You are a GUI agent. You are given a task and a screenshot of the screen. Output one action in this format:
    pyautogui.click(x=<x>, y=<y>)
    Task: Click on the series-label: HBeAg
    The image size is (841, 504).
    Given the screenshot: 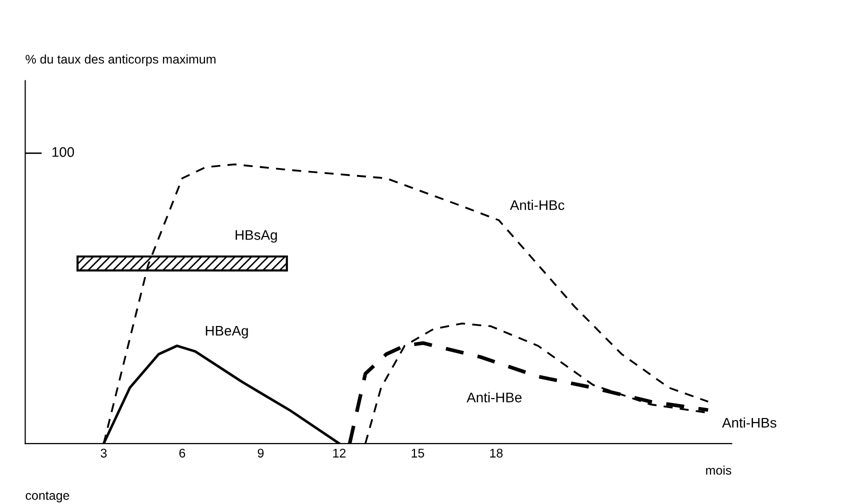 What is the action you would take?
    pyautogui.click(x=227, y=332)
    